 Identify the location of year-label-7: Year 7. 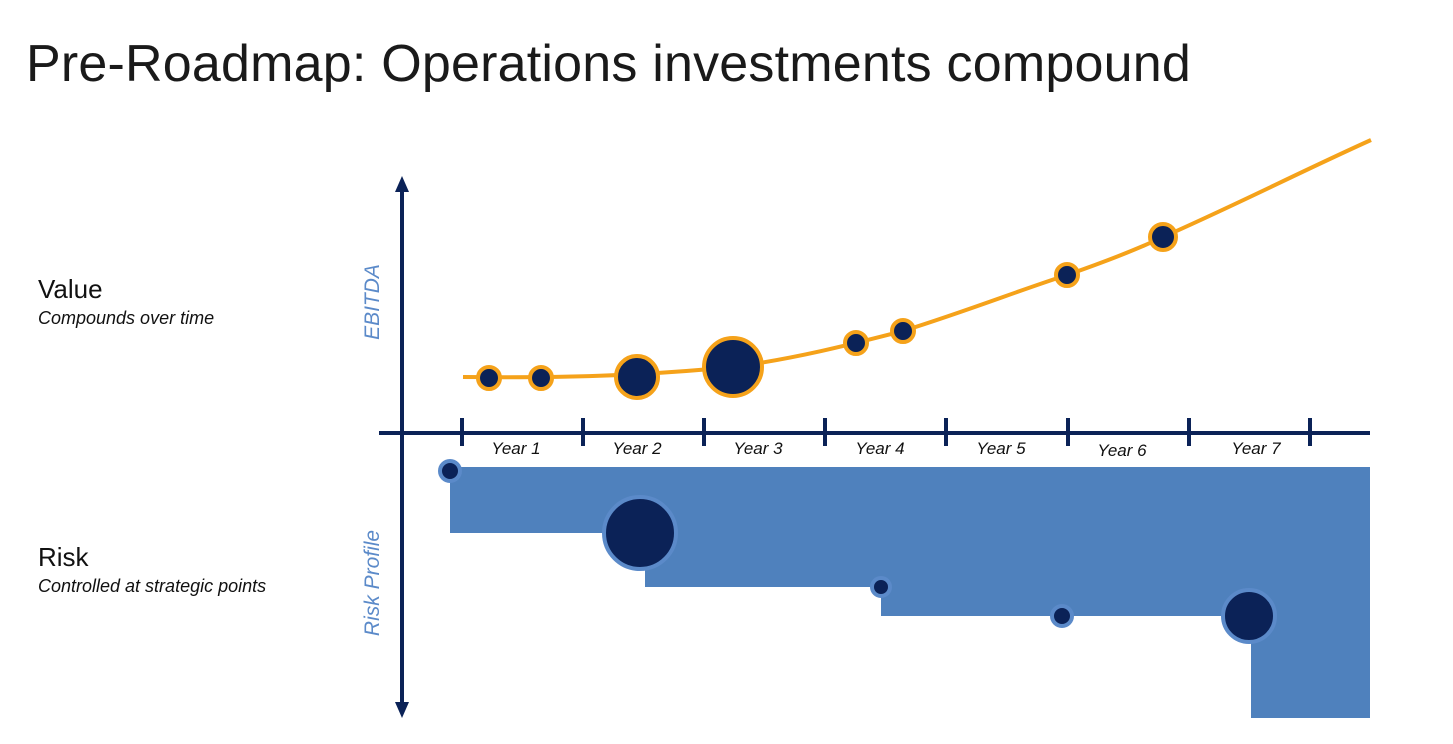
(1256, 448).